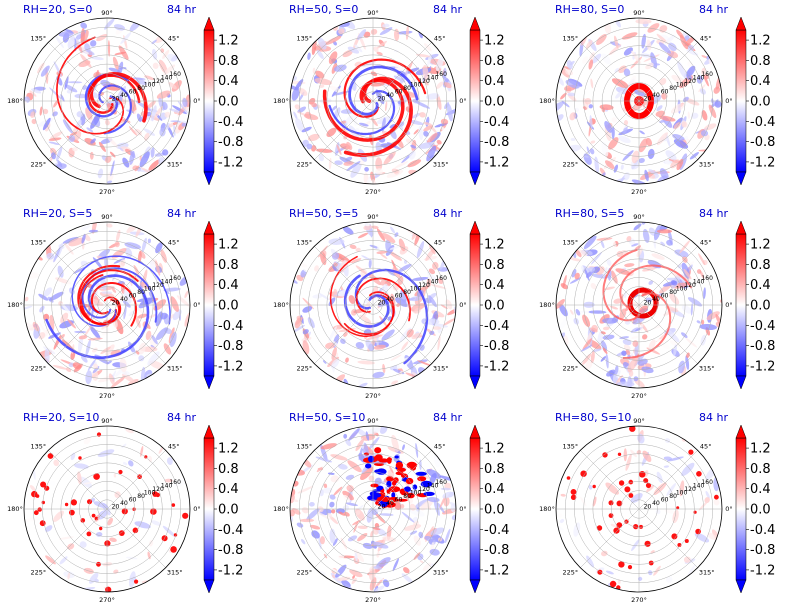 This screenshot has height=612, width=799. I want to click on spiral-band, so click(369, 313).